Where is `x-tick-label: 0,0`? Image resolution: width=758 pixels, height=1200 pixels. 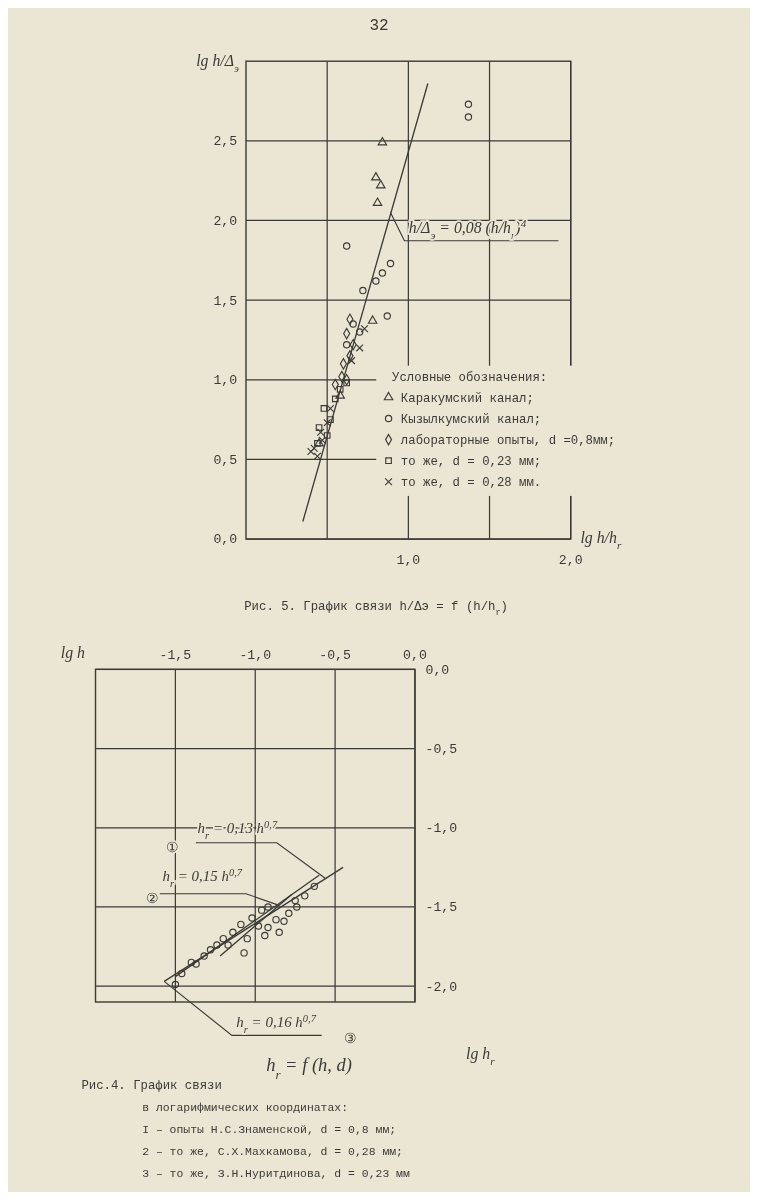
x-tick-label: 0,0 is located at coordinates (415, 655).